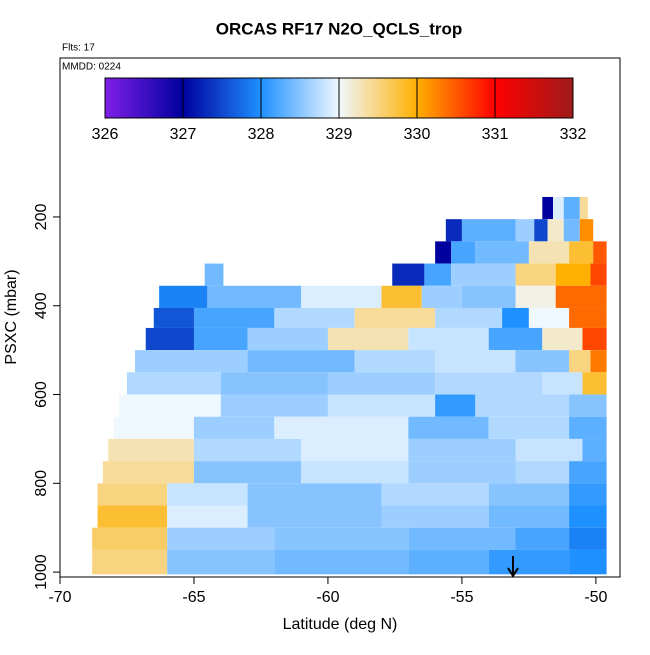  I want to click on colorbar-tick-label: 332, so click(573, 134).